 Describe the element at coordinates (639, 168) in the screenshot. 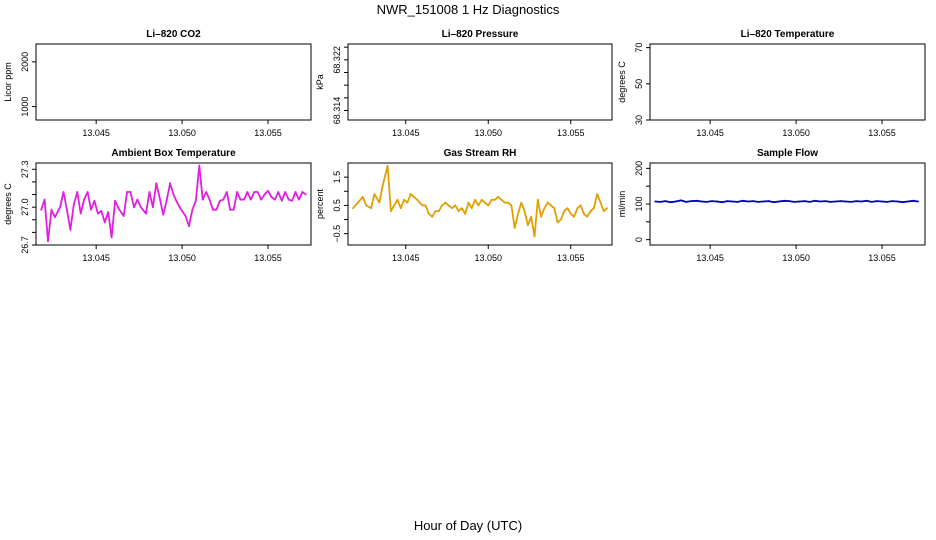

I see `y-tick-label: 200` at that location.